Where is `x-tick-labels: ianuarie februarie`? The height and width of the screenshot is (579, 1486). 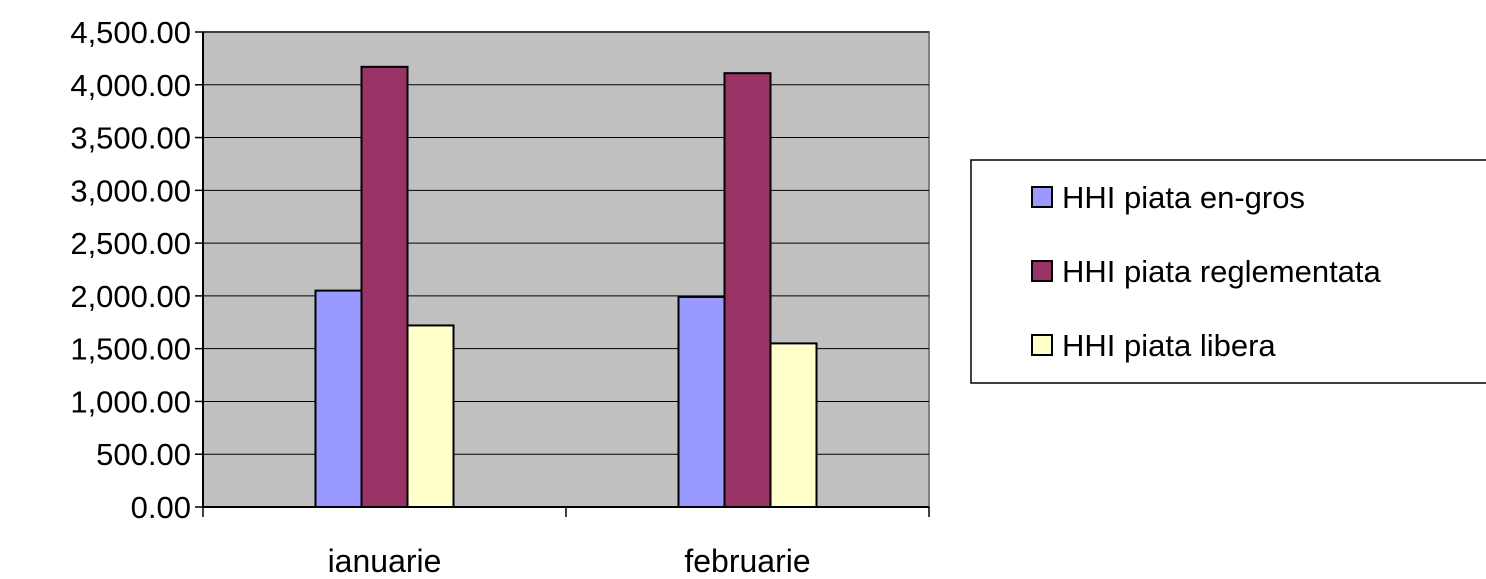
x-tick-labels: ianuarie februarie is located at coordinates (569, 561).